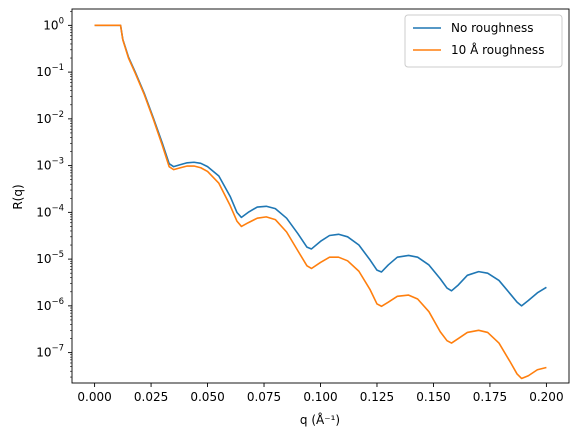  What do you see at coordinates (497, 49) in the screenshot?
I see `legend-label: 10 Å roughness` at bounding box center [497, 49].